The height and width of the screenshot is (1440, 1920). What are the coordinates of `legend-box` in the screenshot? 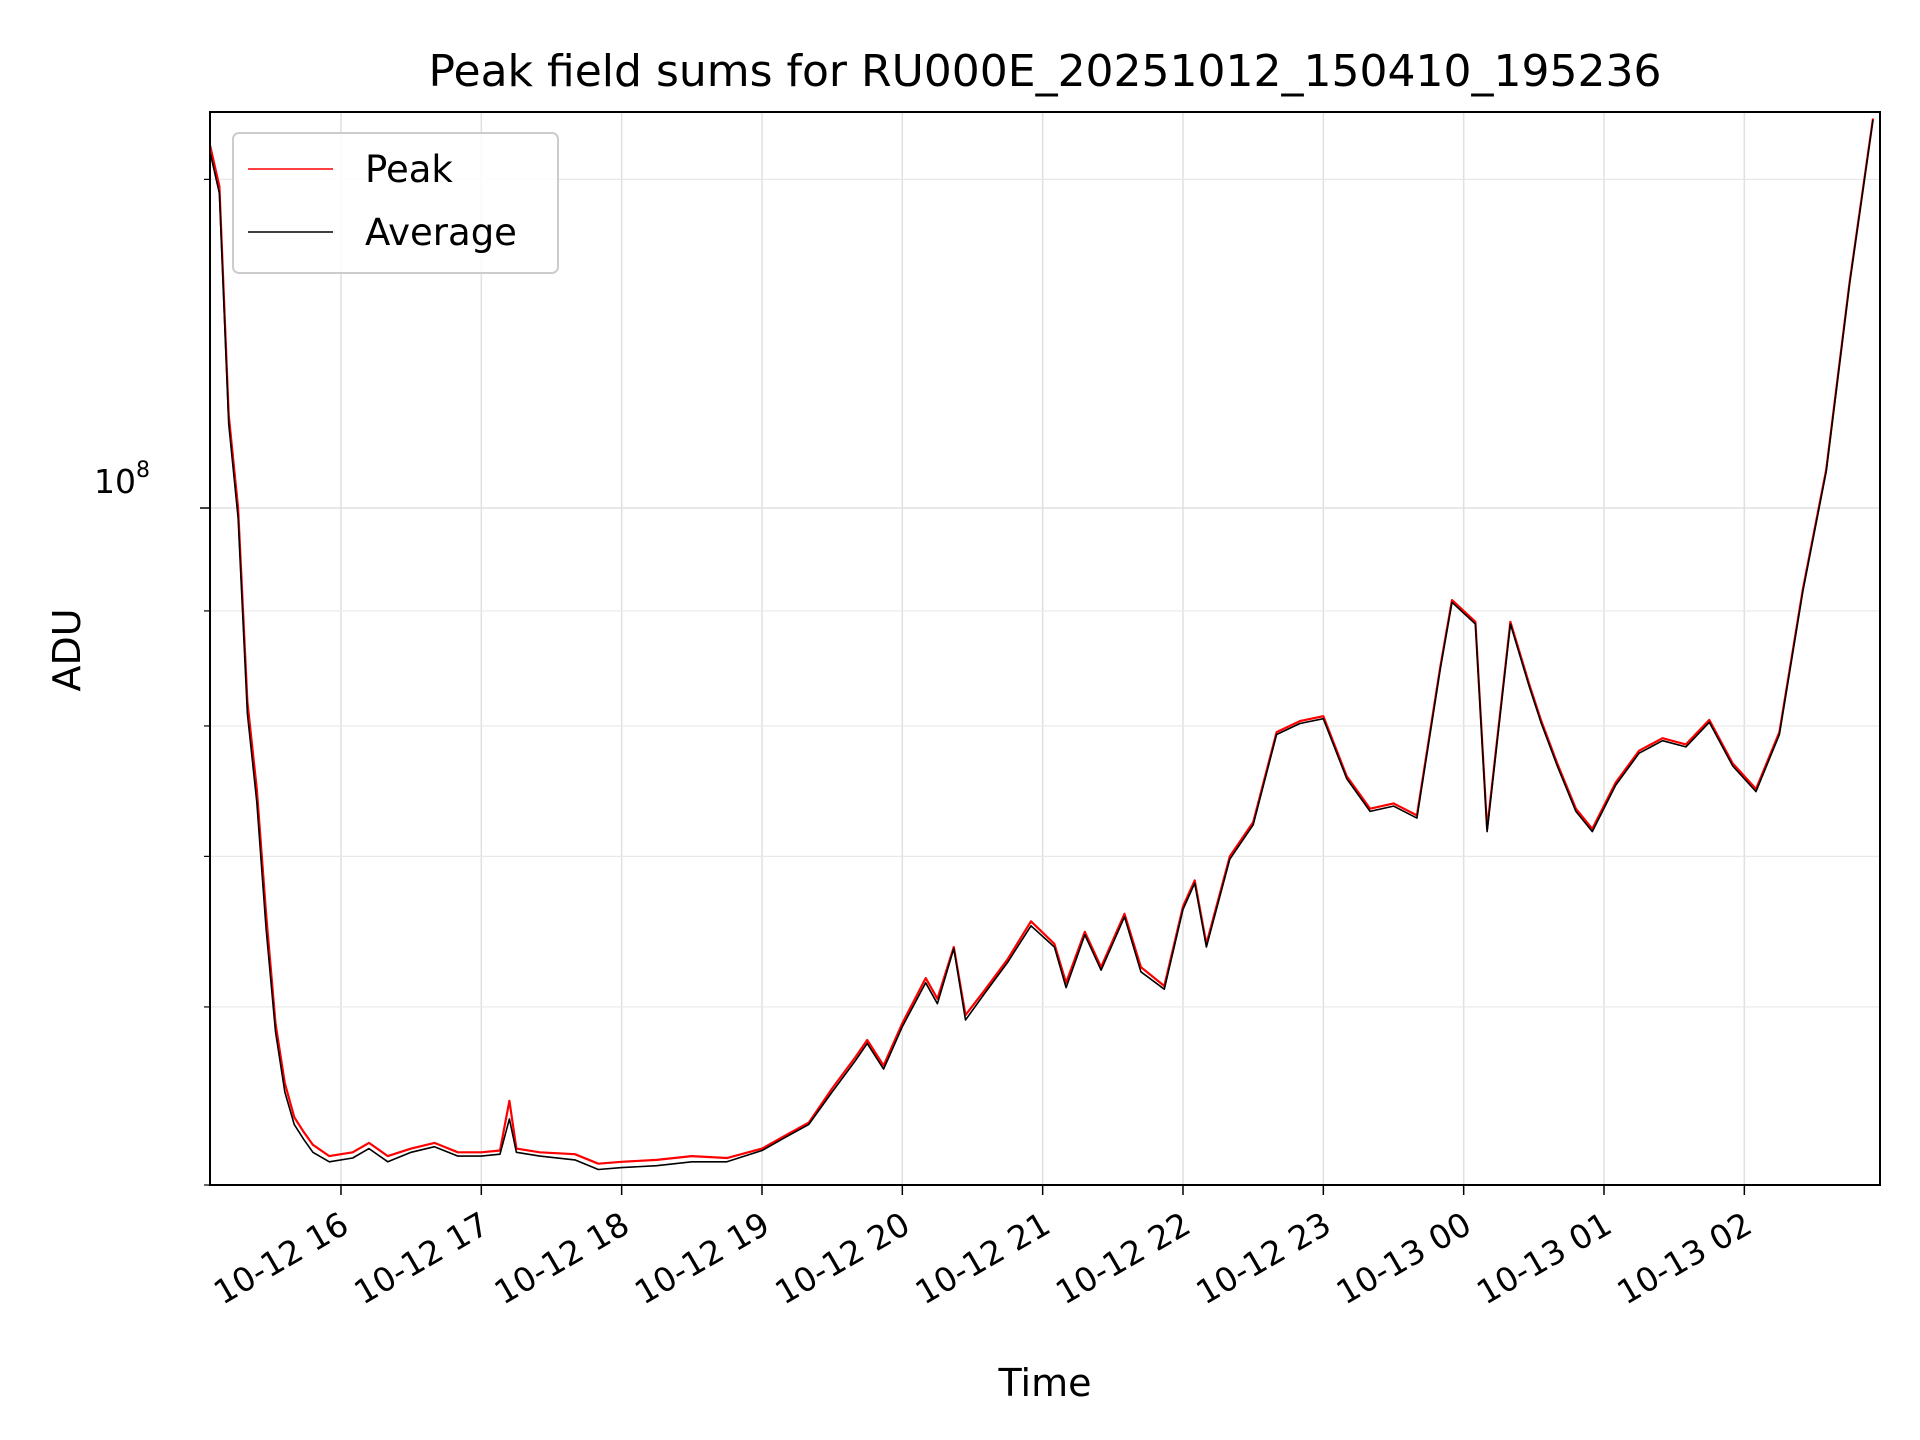 It's located at (395, 203).